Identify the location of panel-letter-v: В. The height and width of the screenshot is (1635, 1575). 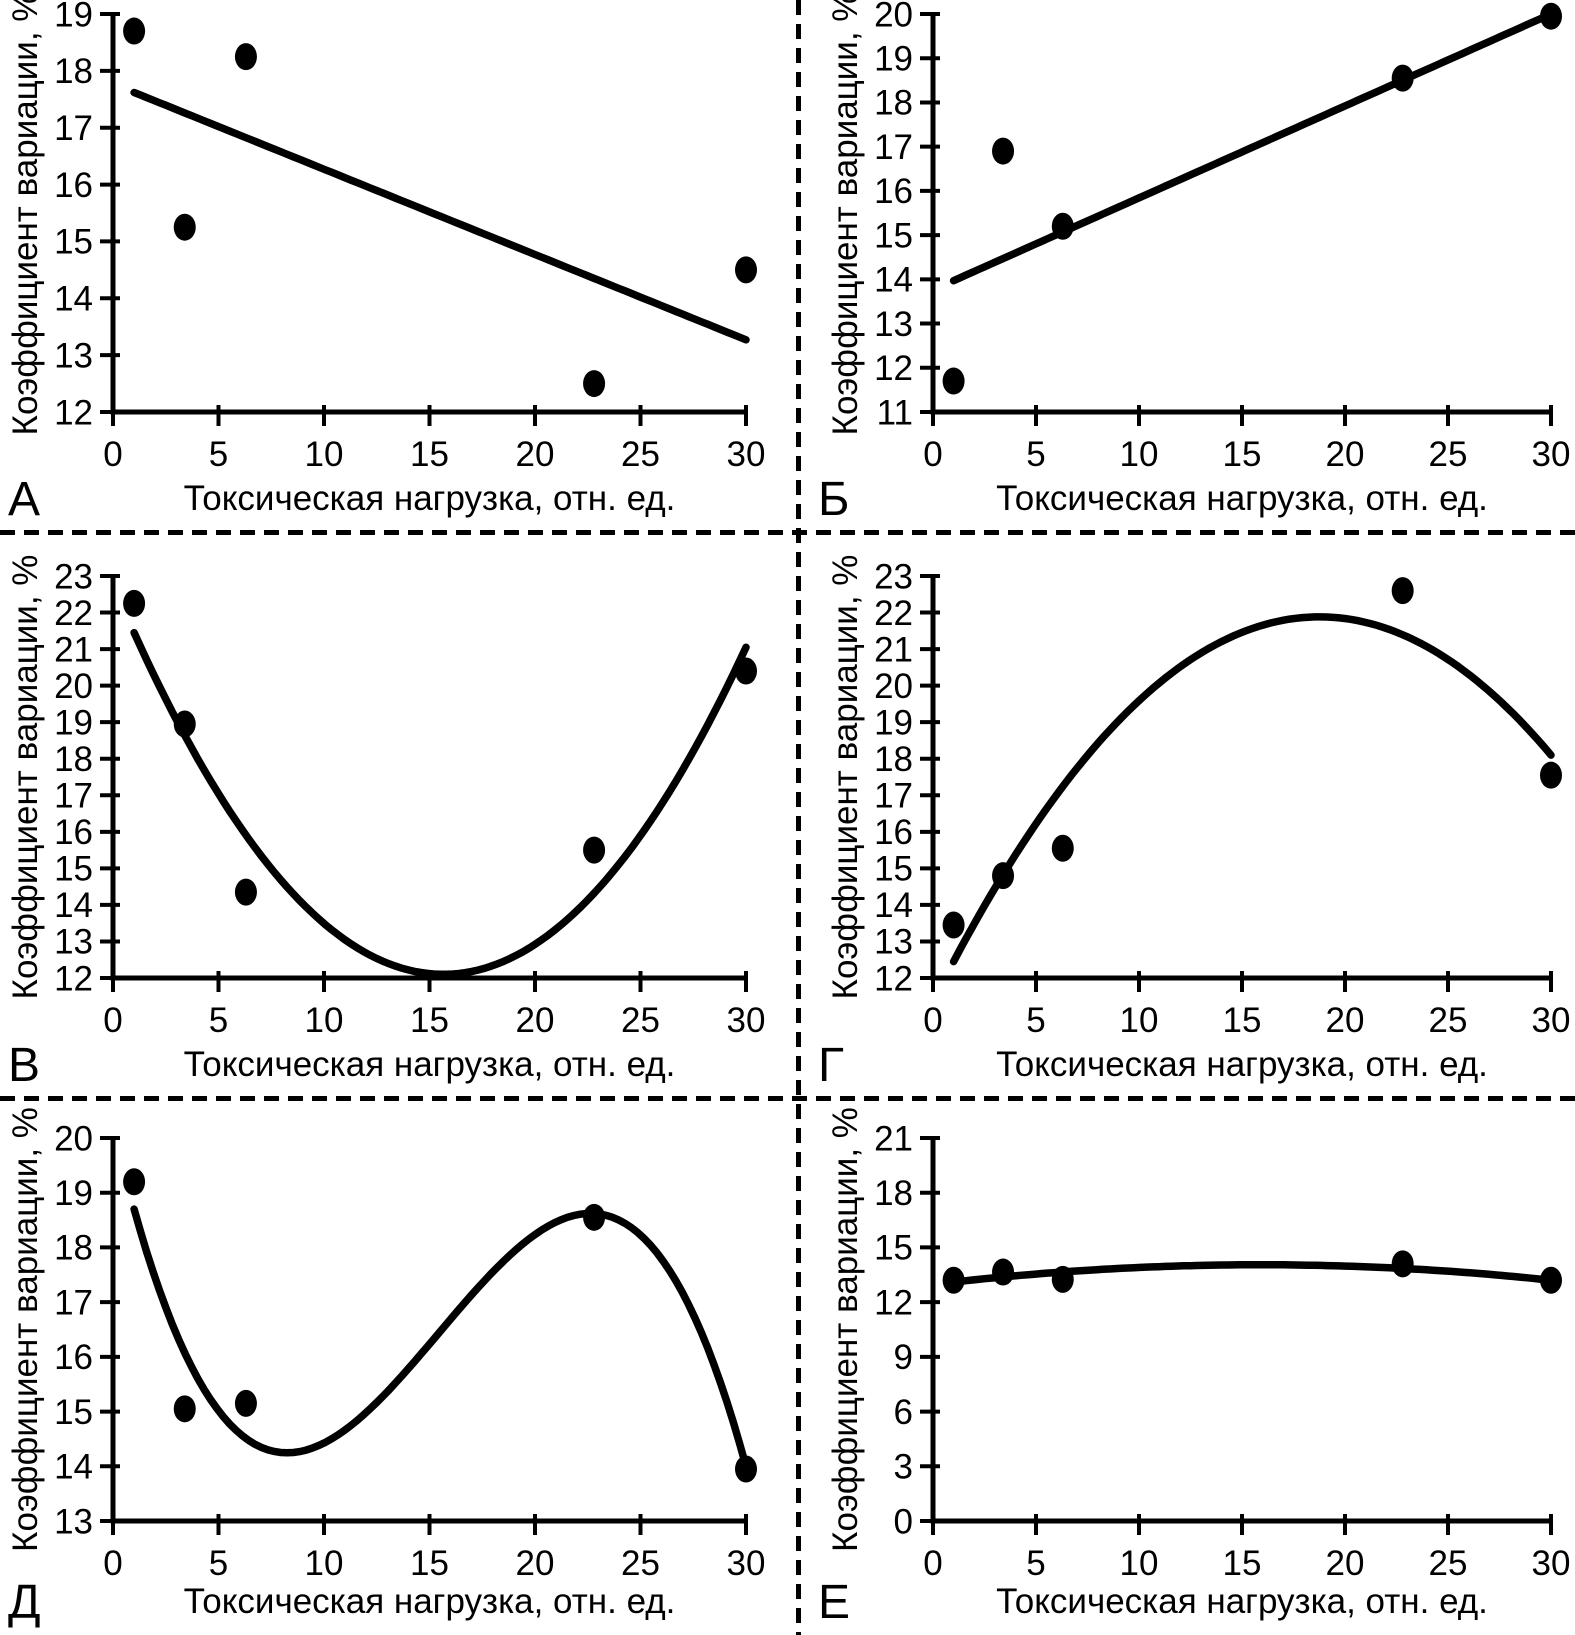
(24, 1065).